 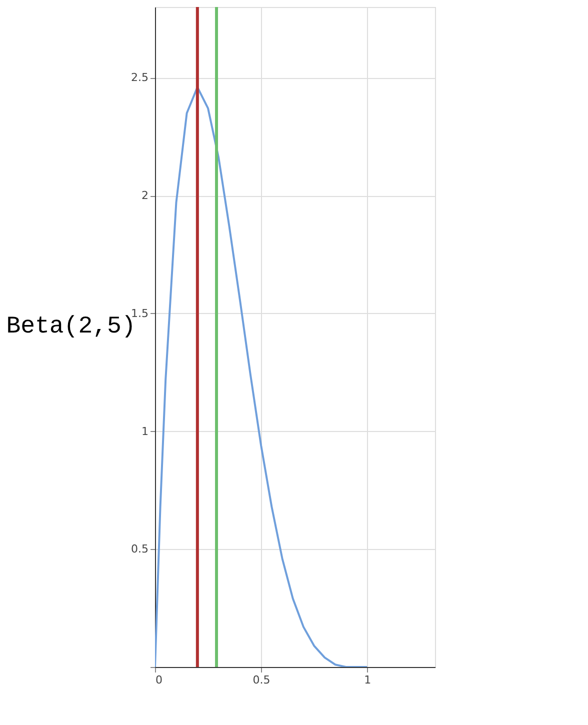 I want to click on x-tick-label: 0.5, so click(x=261, y=680).